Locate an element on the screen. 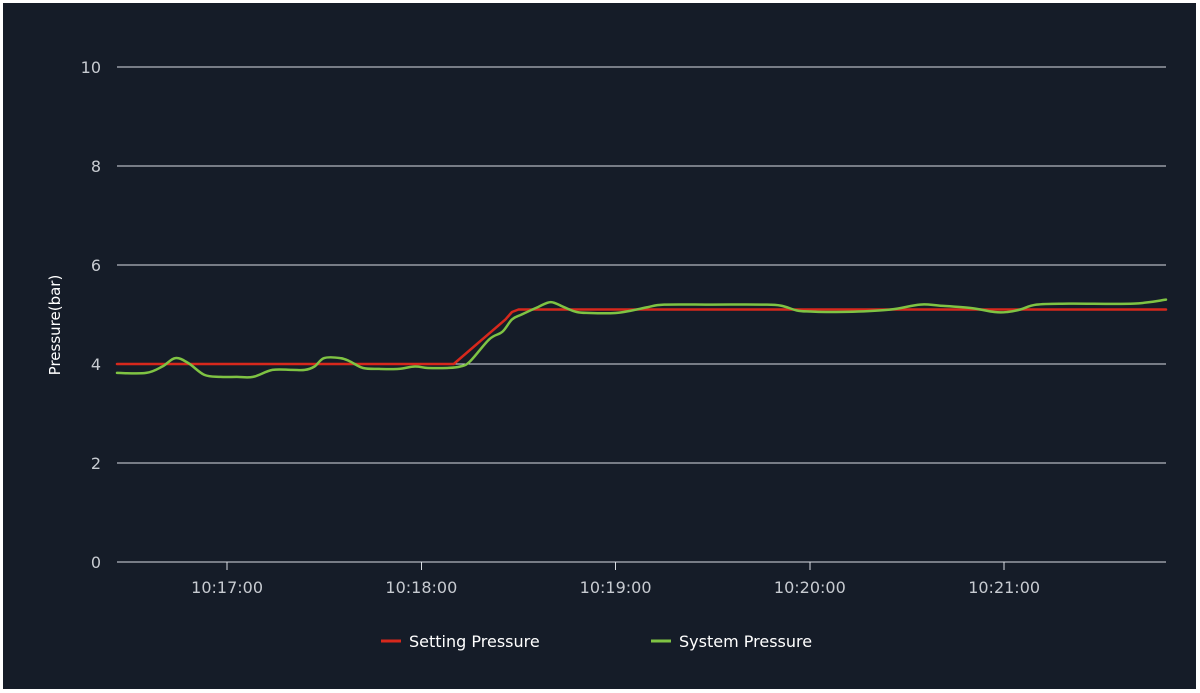  setting-pressure-line is located at coordinates (641, 337).